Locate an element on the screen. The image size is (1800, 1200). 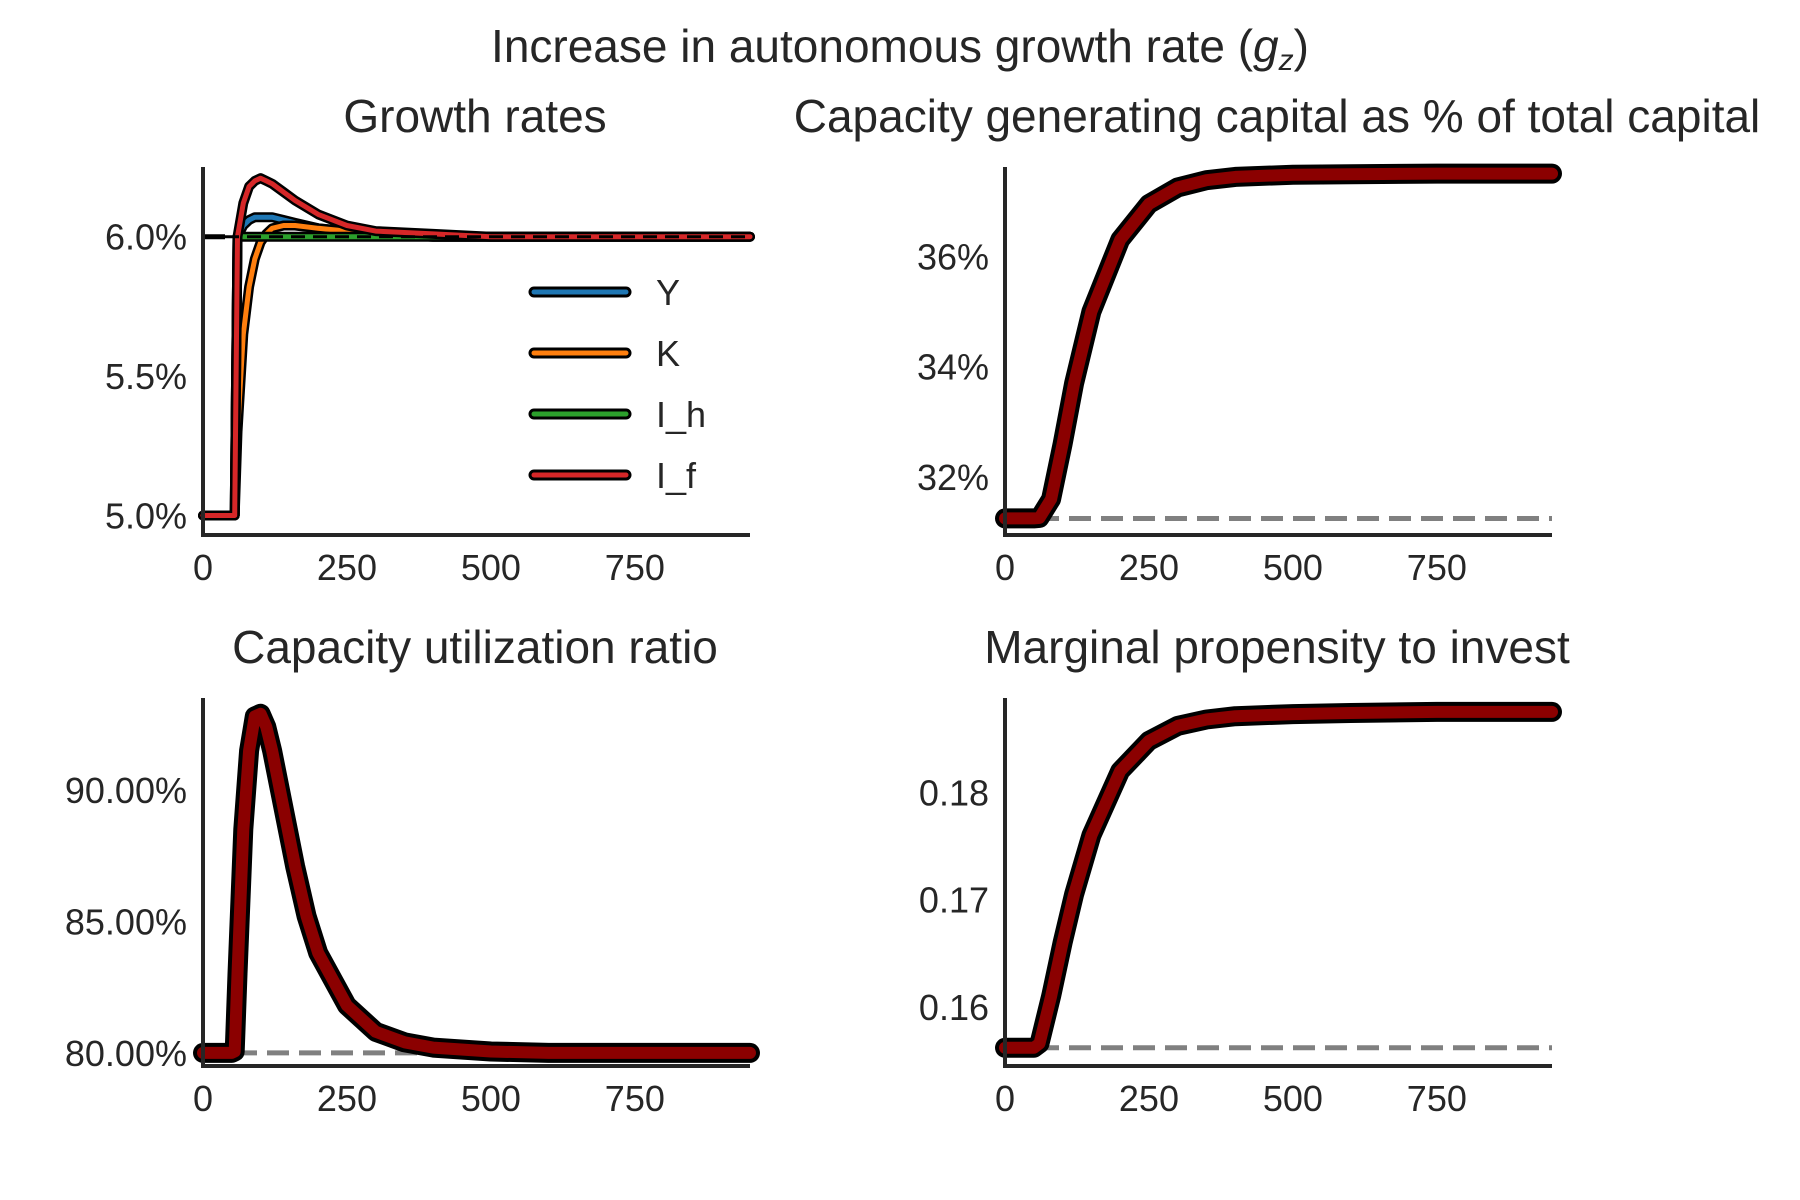
panel-title: Marginal propensity to invest is located at coordinates (1277, 647).